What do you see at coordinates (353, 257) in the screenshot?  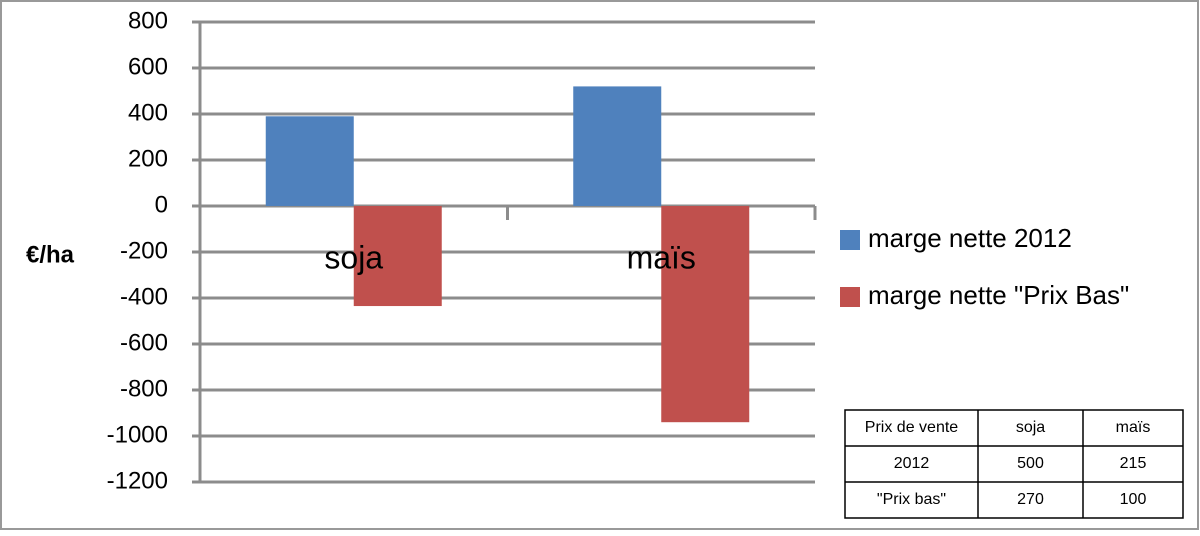 I see `x-tick-label: soja` at bounding box center [353, 257].